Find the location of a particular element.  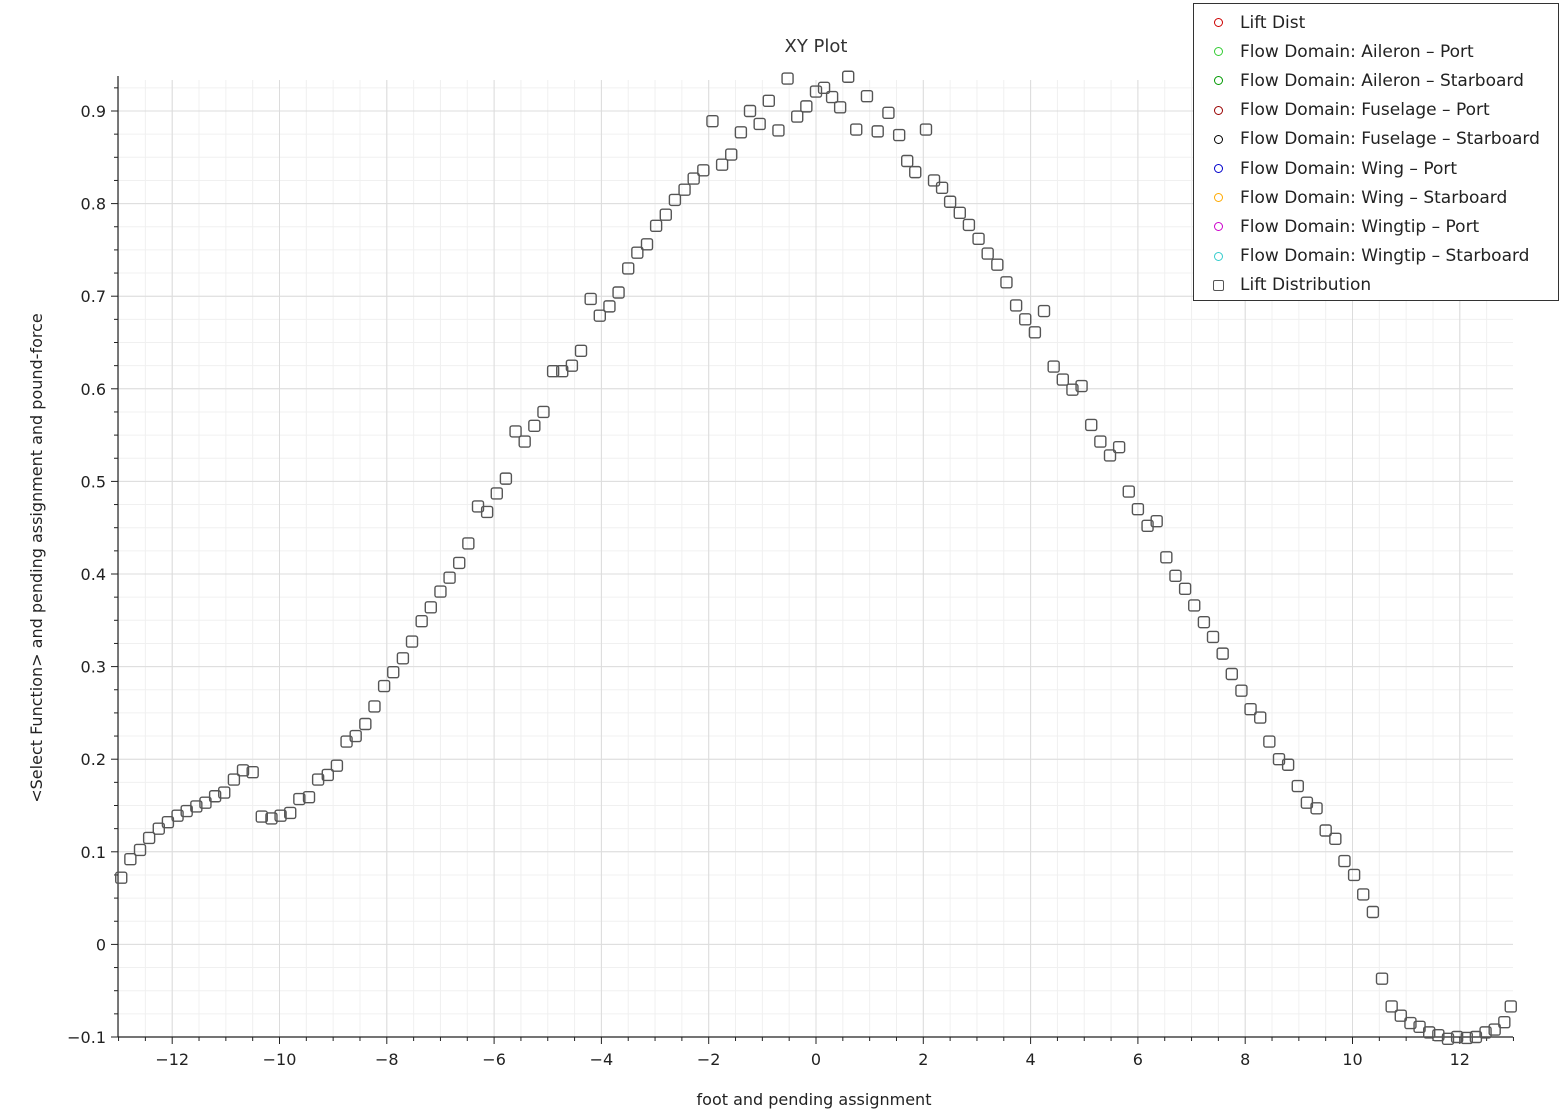

x-tick-label: −10 is located at coordinates (280, 1059).